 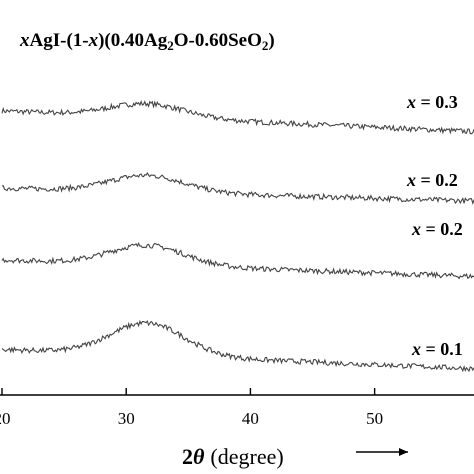 What do you see at coordinates (24, 40) in the screenshot?
I see `title-var: x` at bounding box center [24, 40].